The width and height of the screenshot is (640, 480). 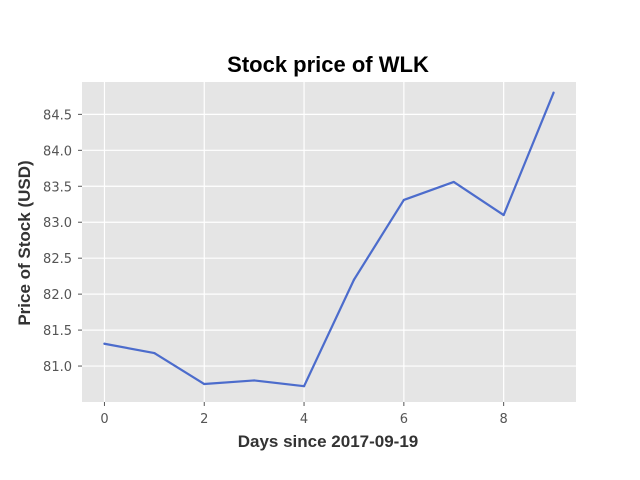 What do you see at coordinates (24, 242) in the screenshot?
I see `y-axis-label: Price of Stock (USD)` at bounding box center [24, 242].